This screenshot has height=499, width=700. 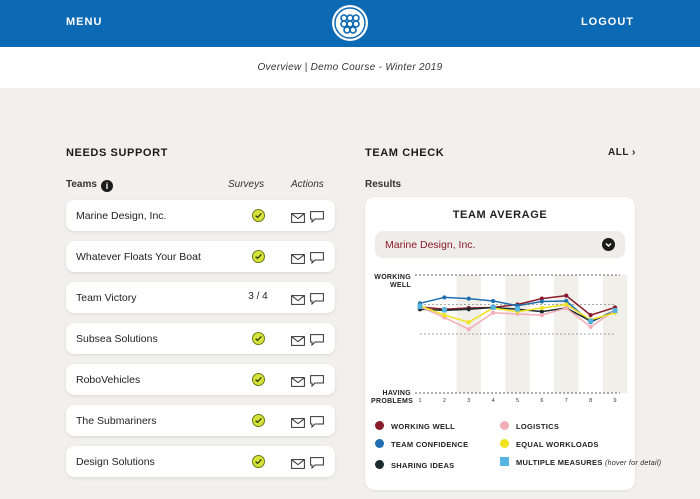 I want to click on all-link: ALL ›, so click(x=622, y=152).